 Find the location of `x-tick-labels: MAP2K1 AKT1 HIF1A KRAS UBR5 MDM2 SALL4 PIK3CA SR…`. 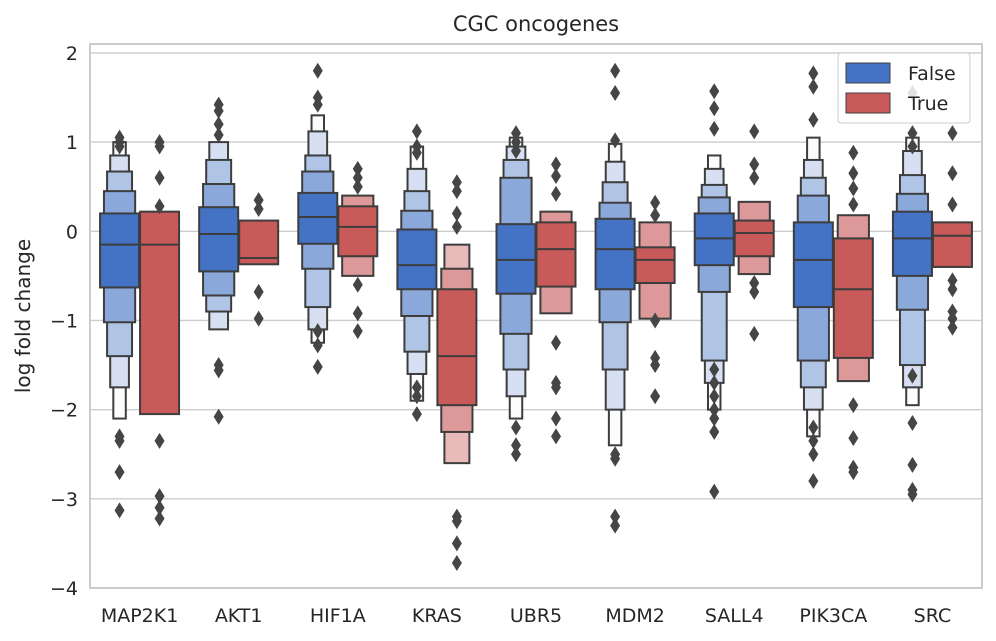

x-tick-labels: MAP2K1 AKT1 HIF1A KRAS UBR5 MDM2 SALL4 PIK3CA SR… is located at coordinates (526, 616).